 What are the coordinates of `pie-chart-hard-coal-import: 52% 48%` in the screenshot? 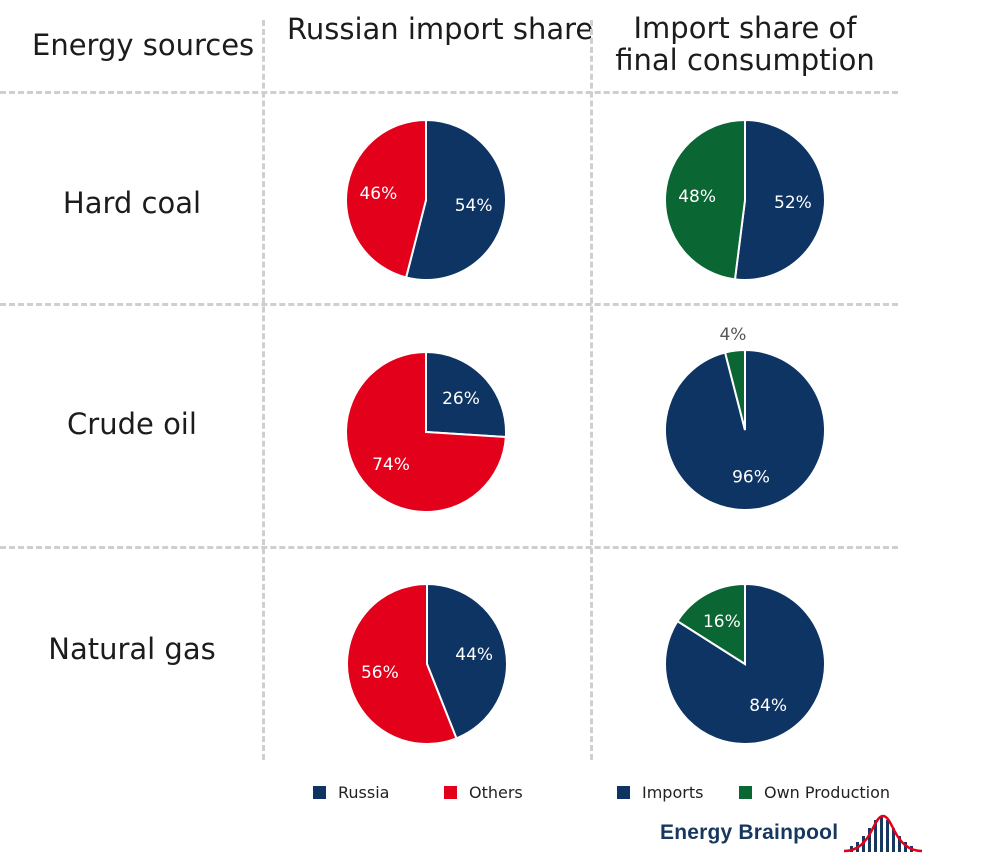 It's located at (745, 199).